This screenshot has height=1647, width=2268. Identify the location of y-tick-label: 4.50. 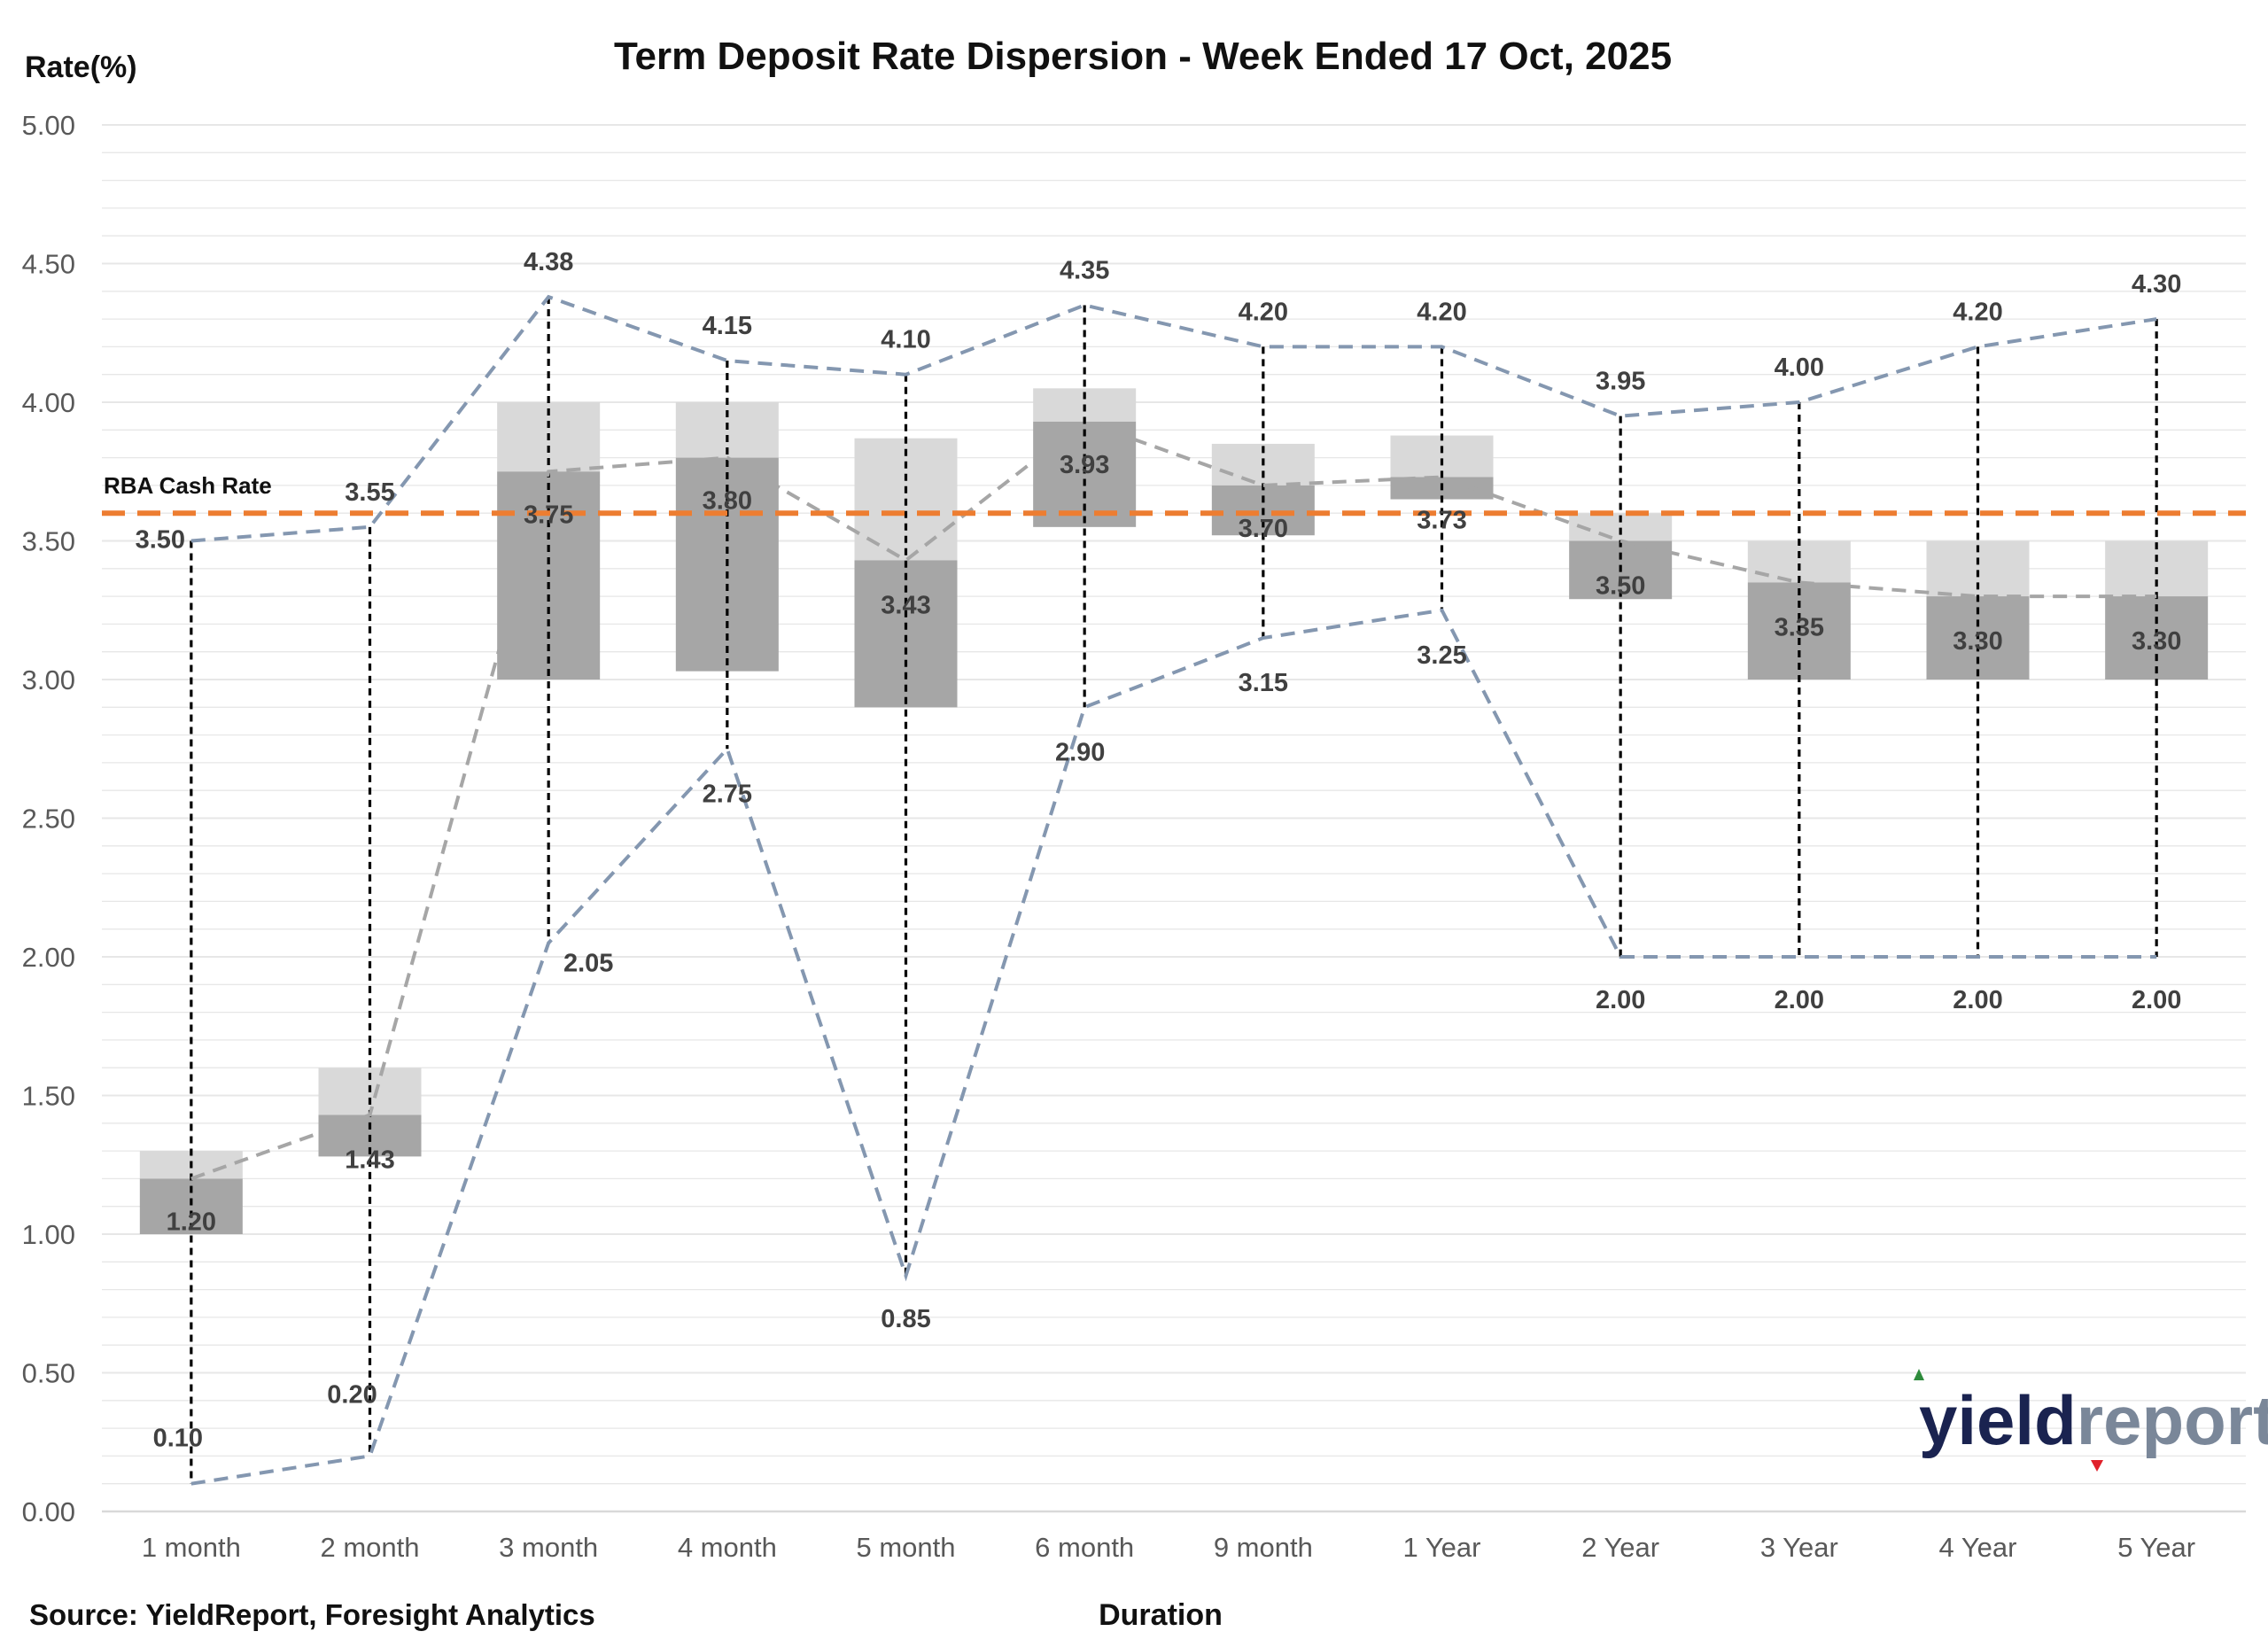
(48, 264).